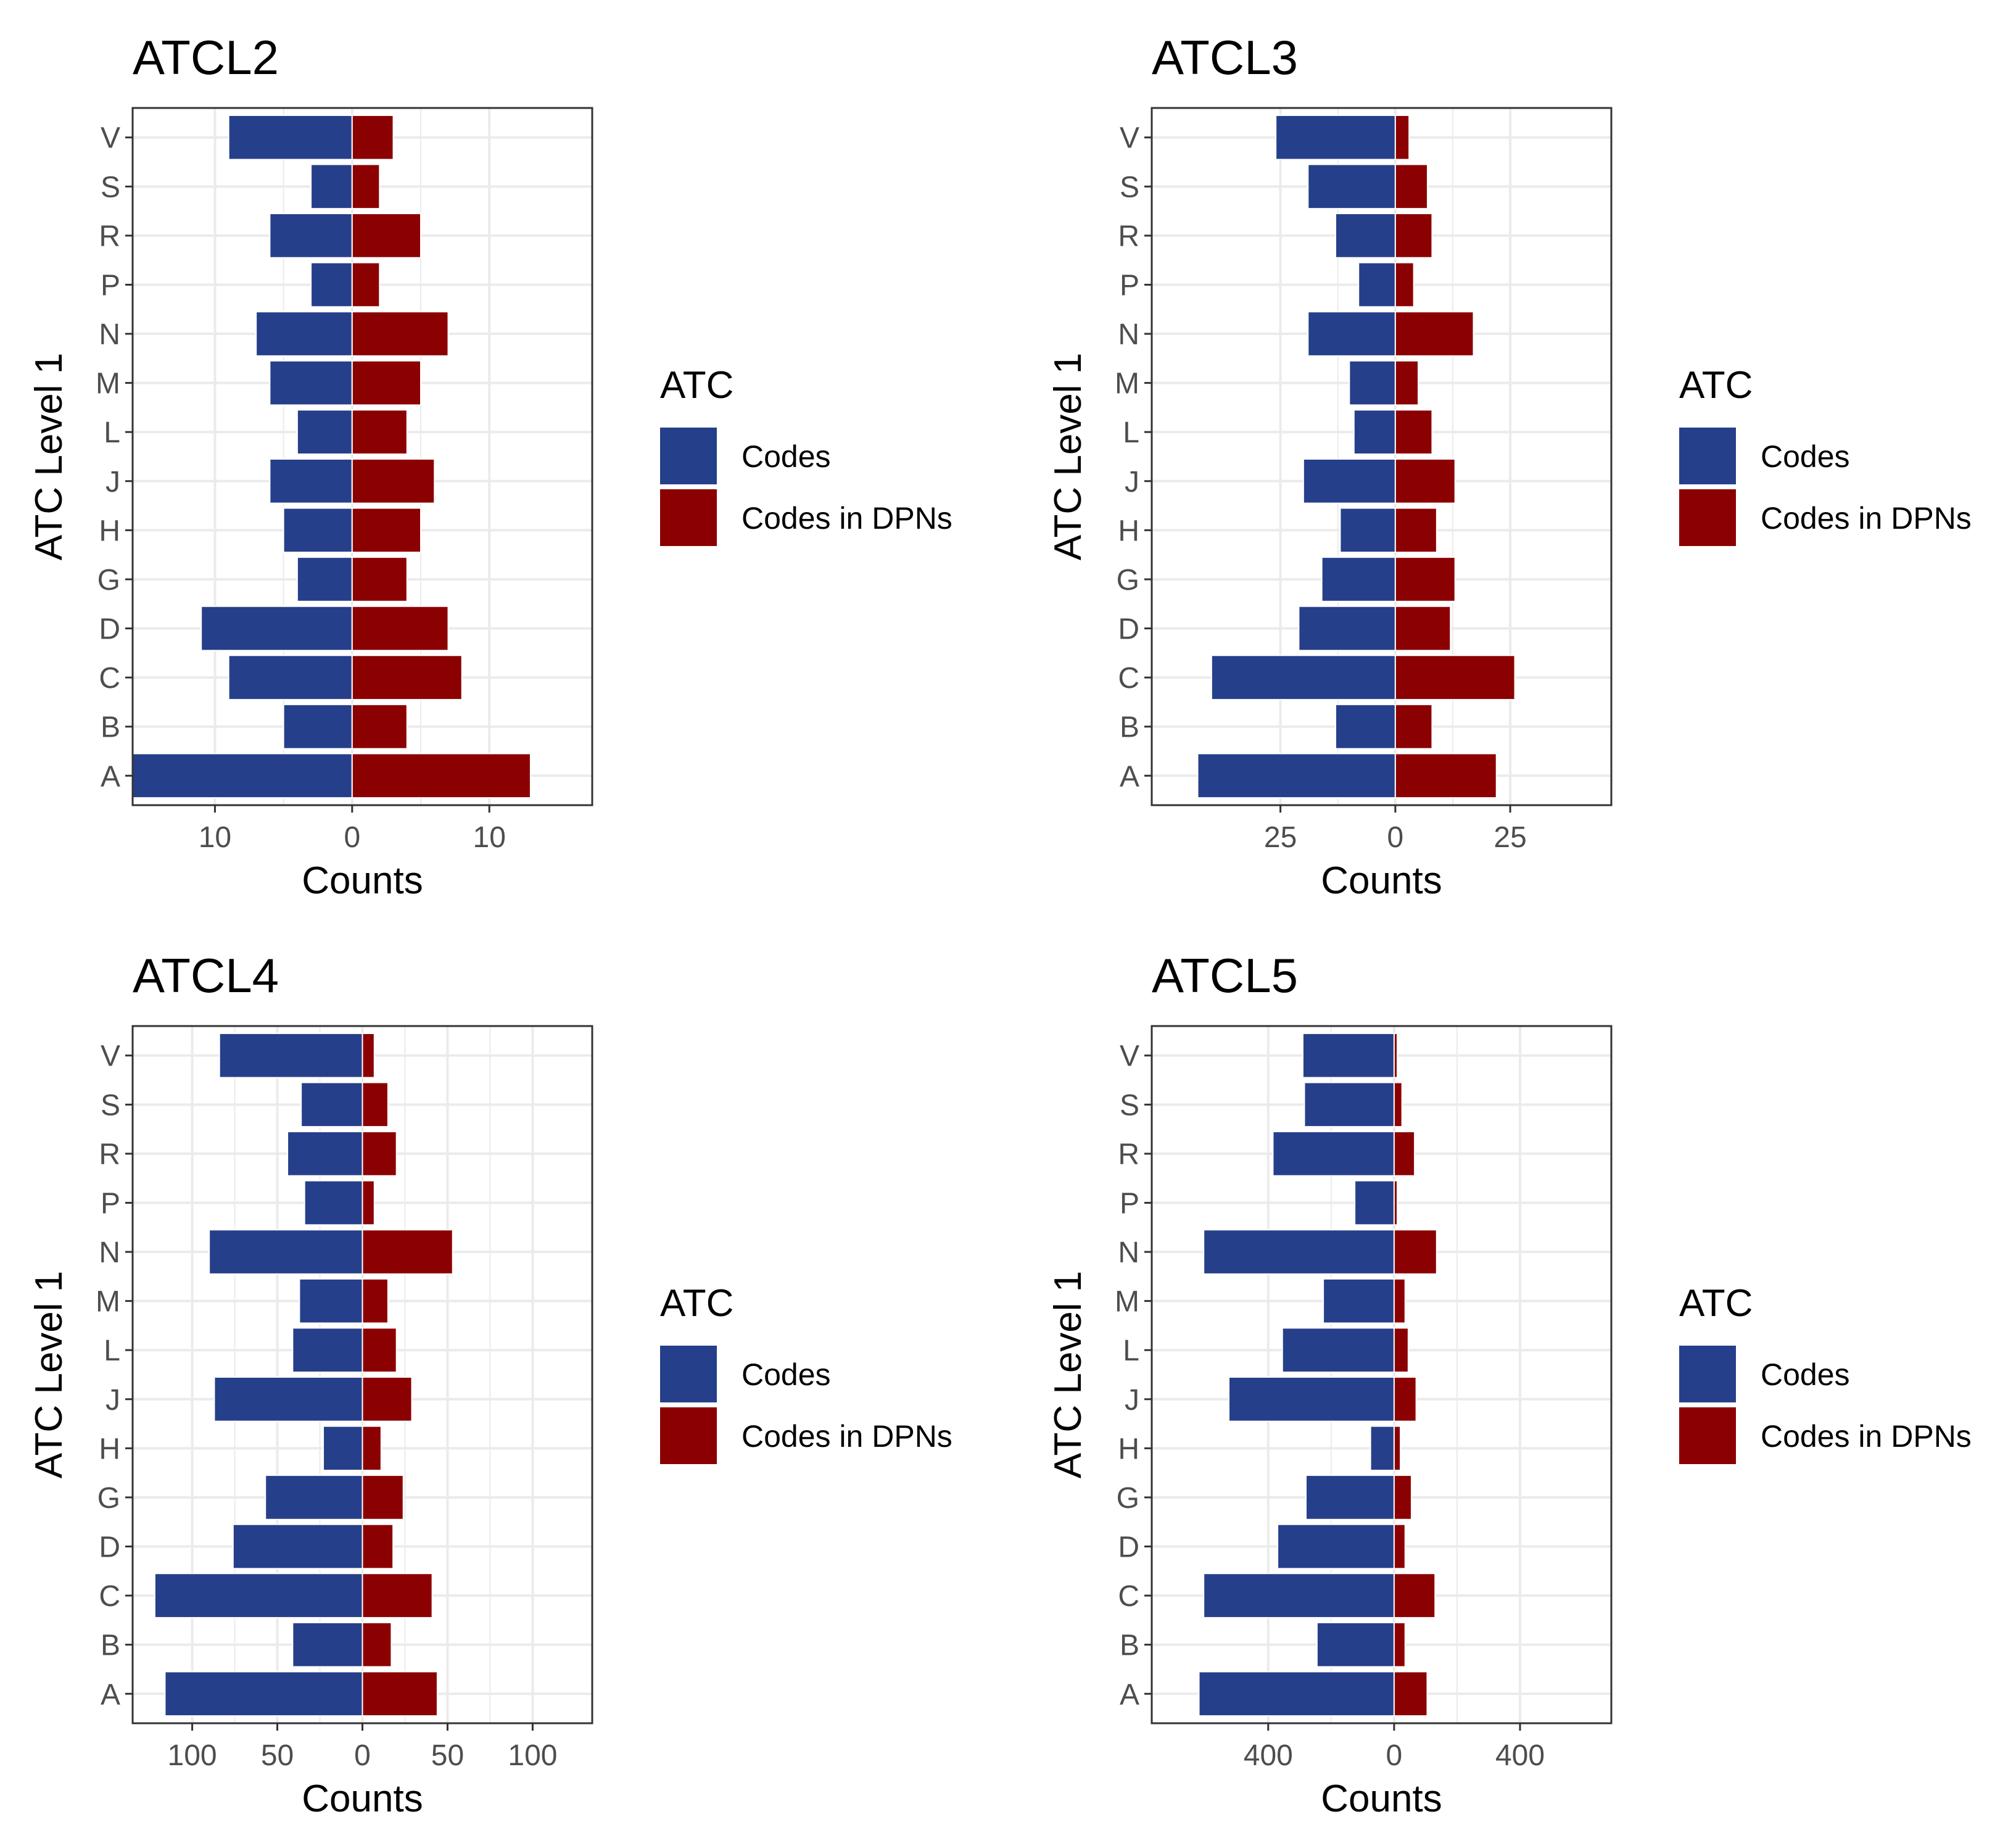  I want to click on x-tick-label: 400, so click(1268, 1755).